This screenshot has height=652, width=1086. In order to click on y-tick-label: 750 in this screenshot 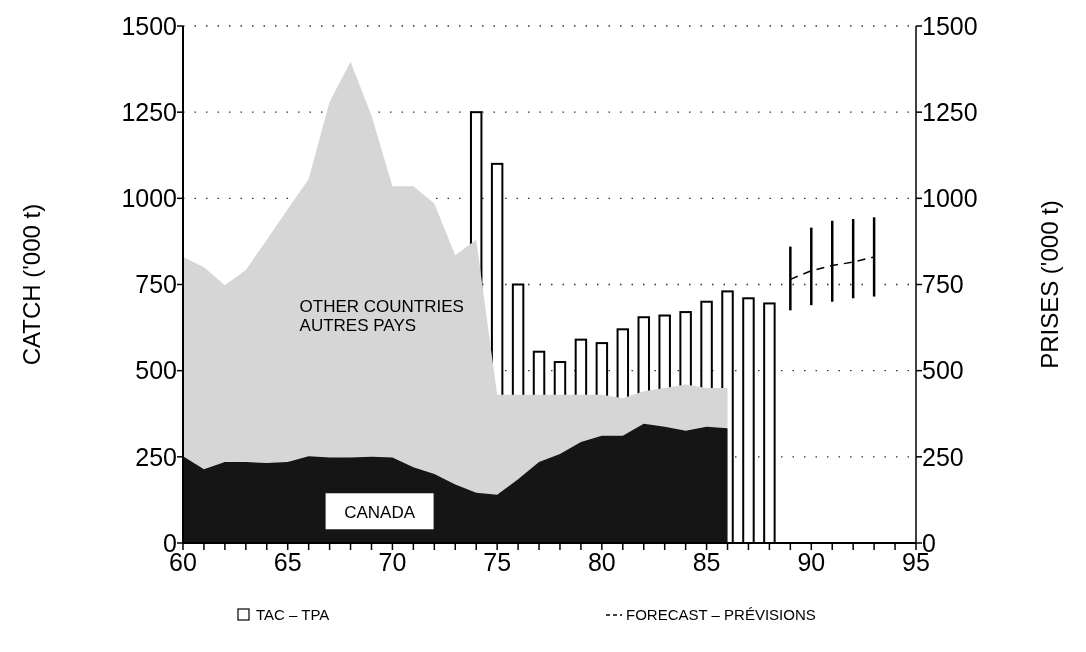, I will do `click(156, 284)`.